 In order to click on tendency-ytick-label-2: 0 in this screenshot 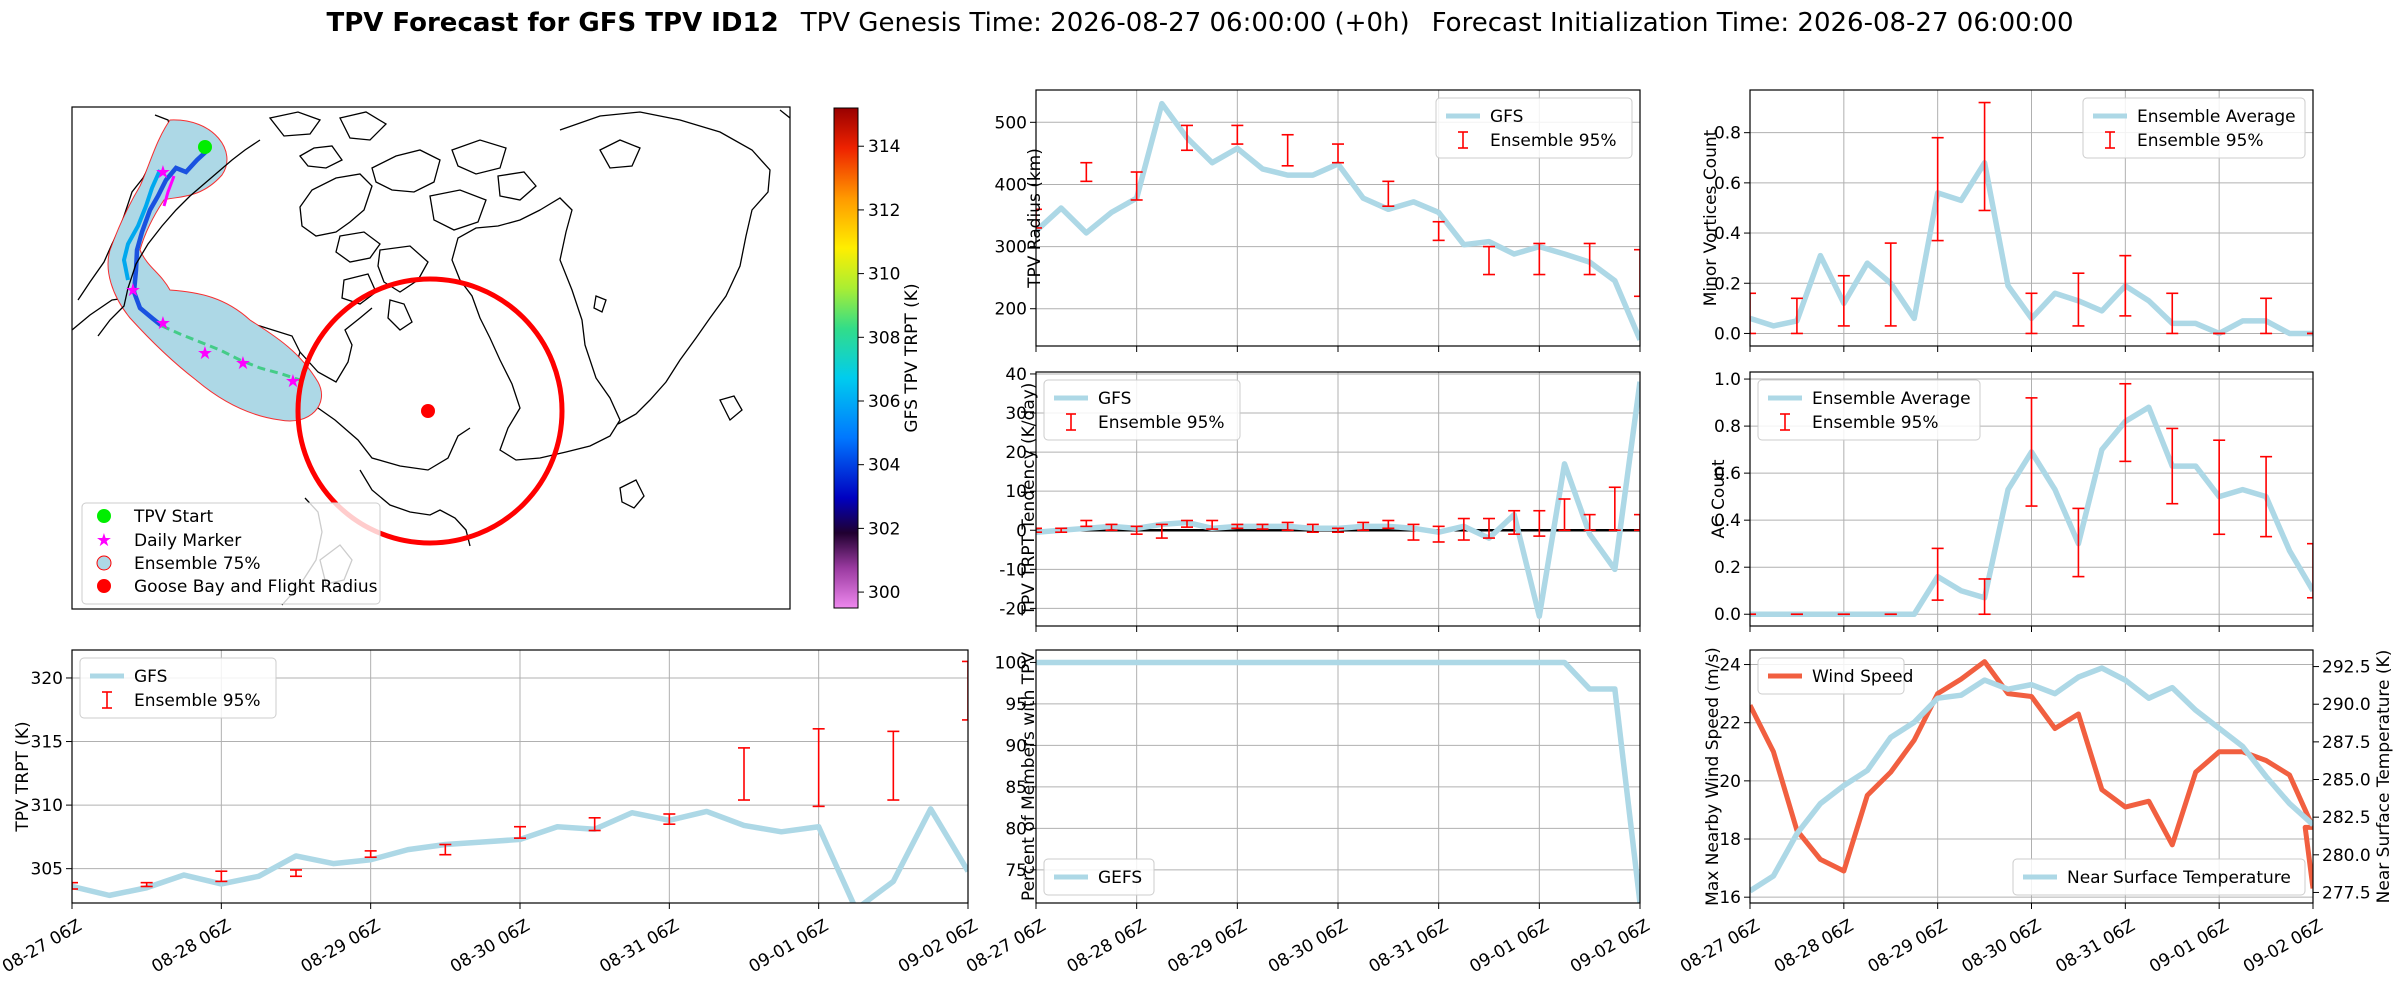, I will do `click(1021, 531)`.